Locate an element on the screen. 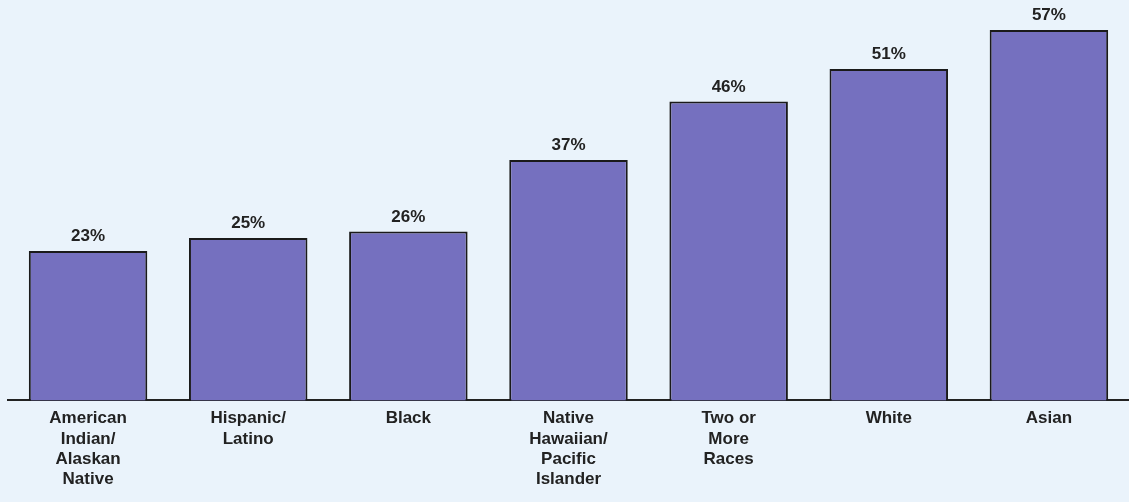 The image size is (1129, 502). x-tick-label: White is located at coordinates (888, 418).